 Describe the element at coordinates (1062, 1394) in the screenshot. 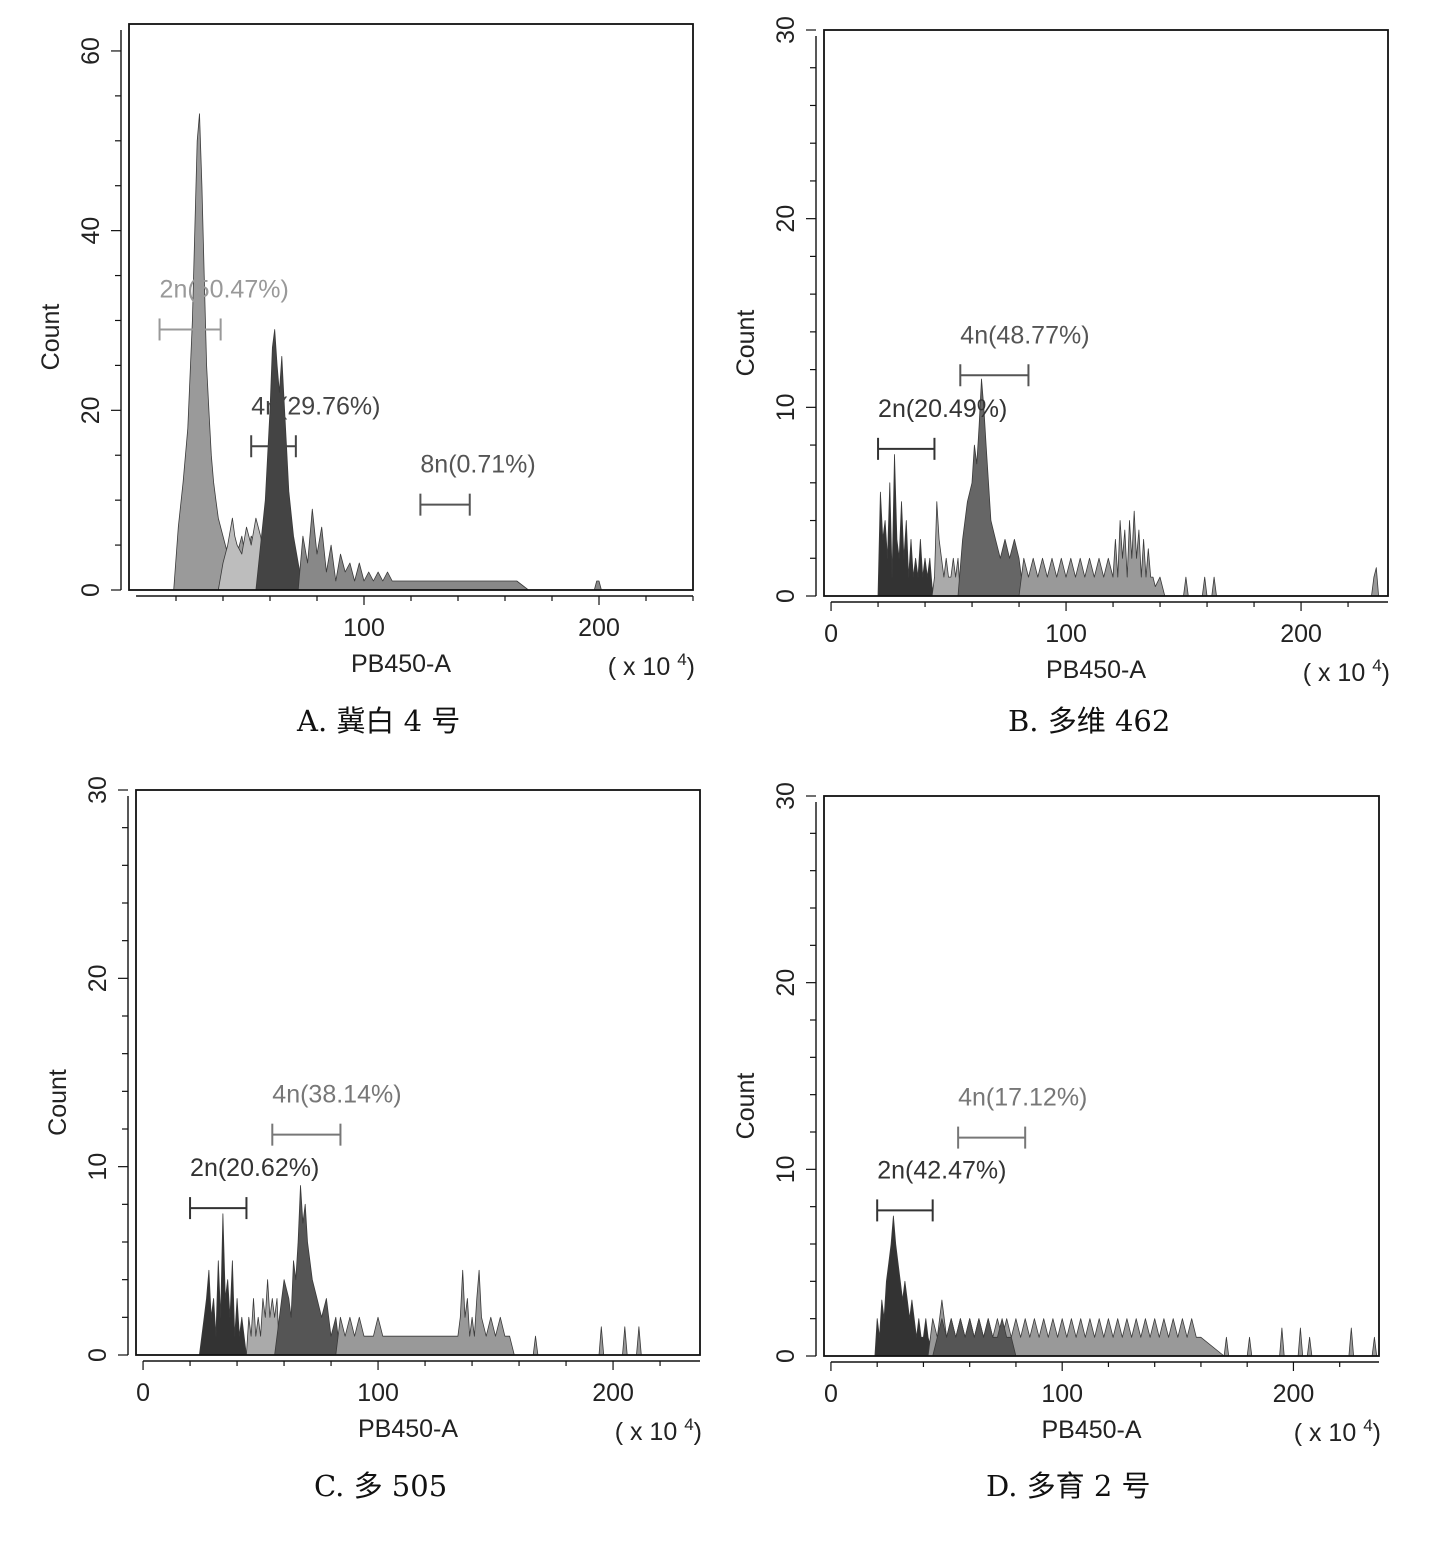

I see `x-tick-label-d-100: 100` at that location.